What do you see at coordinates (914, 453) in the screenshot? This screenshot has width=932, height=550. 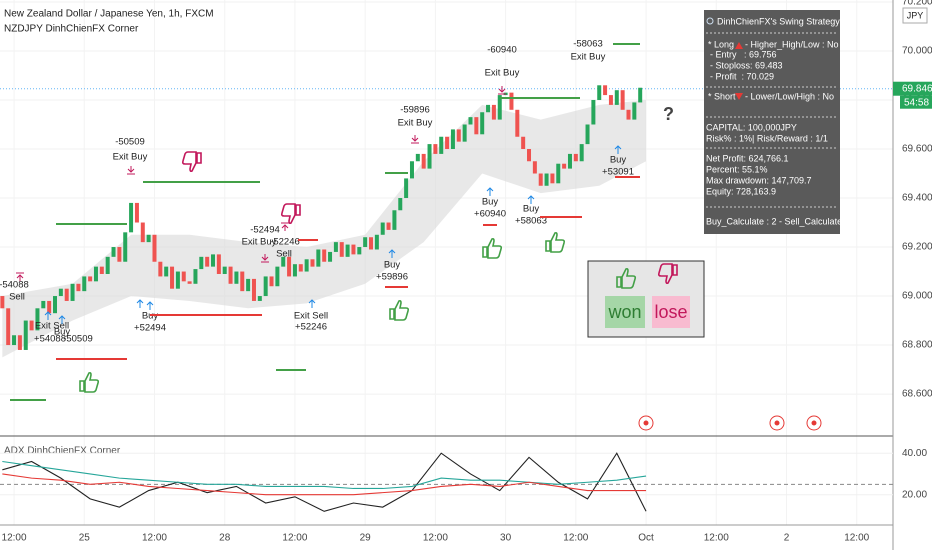 I see `indicator-tick-label: 40.00` at bounding box center [914, 453].